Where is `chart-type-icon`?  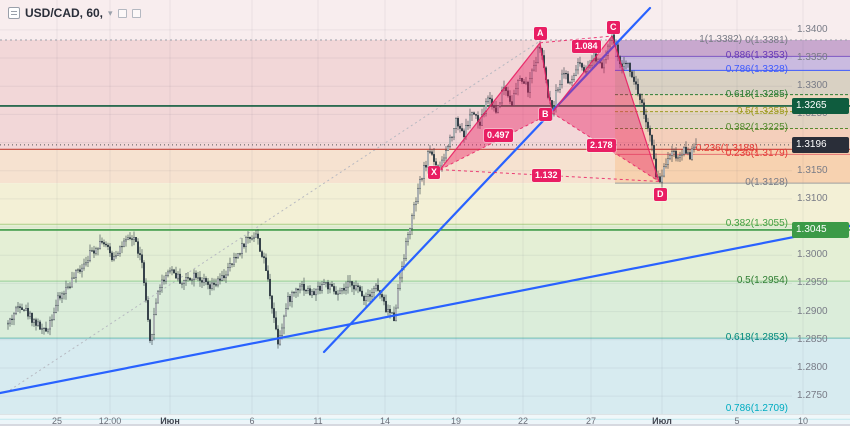
chart-type-icon is located at coordinates (14, 13).